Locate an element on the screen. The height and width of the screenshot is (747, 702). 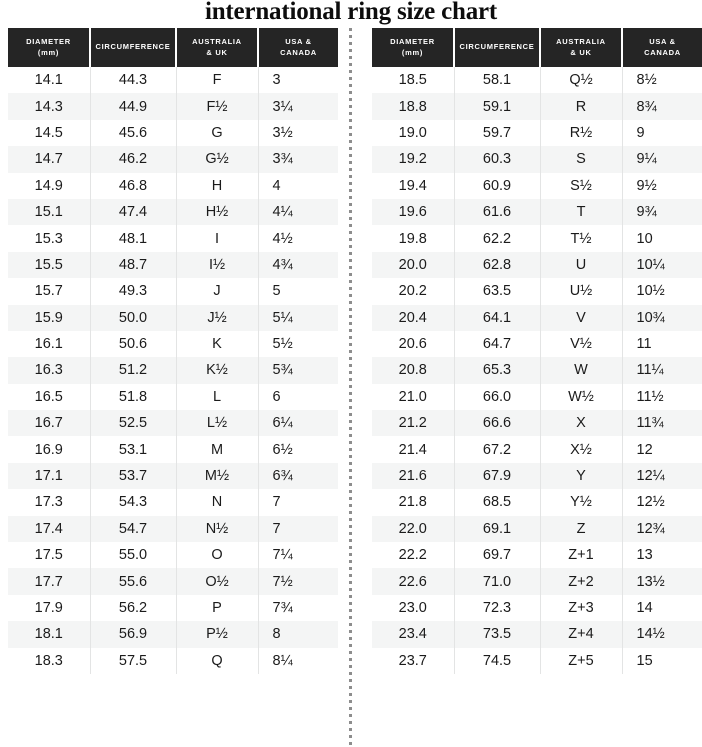
cell-australia-uk: I½ is located at coordinates (217, 265).